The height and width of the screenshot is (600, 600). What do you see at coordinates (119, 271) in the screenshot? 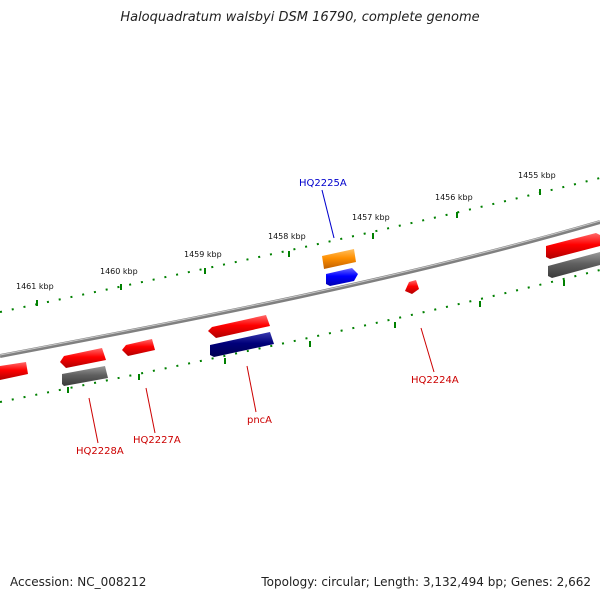
I see `scale-label-1460: 1460 kbp` at bounding box center [119, 271].